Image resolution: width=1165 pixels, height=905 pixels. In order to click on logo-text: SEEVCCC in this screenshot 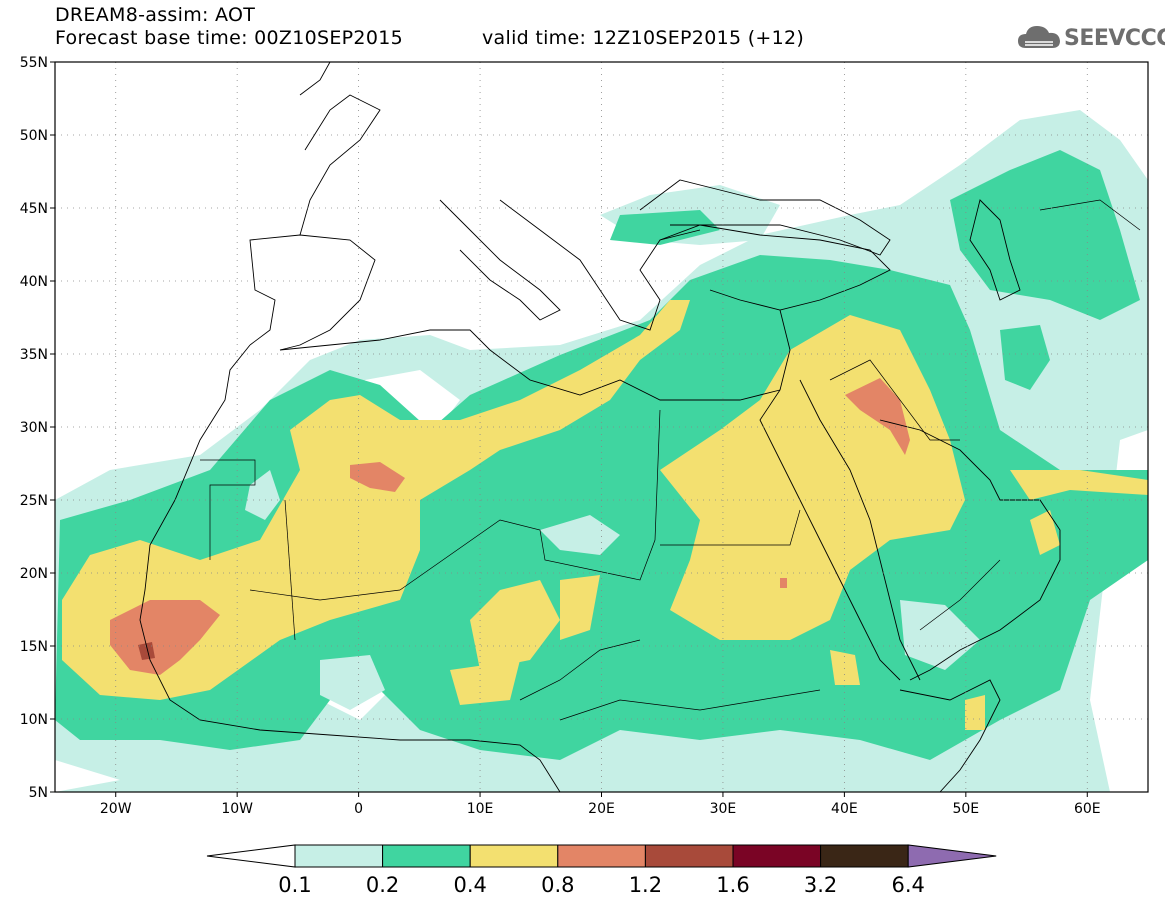, I will do `click(1114, 38)`.